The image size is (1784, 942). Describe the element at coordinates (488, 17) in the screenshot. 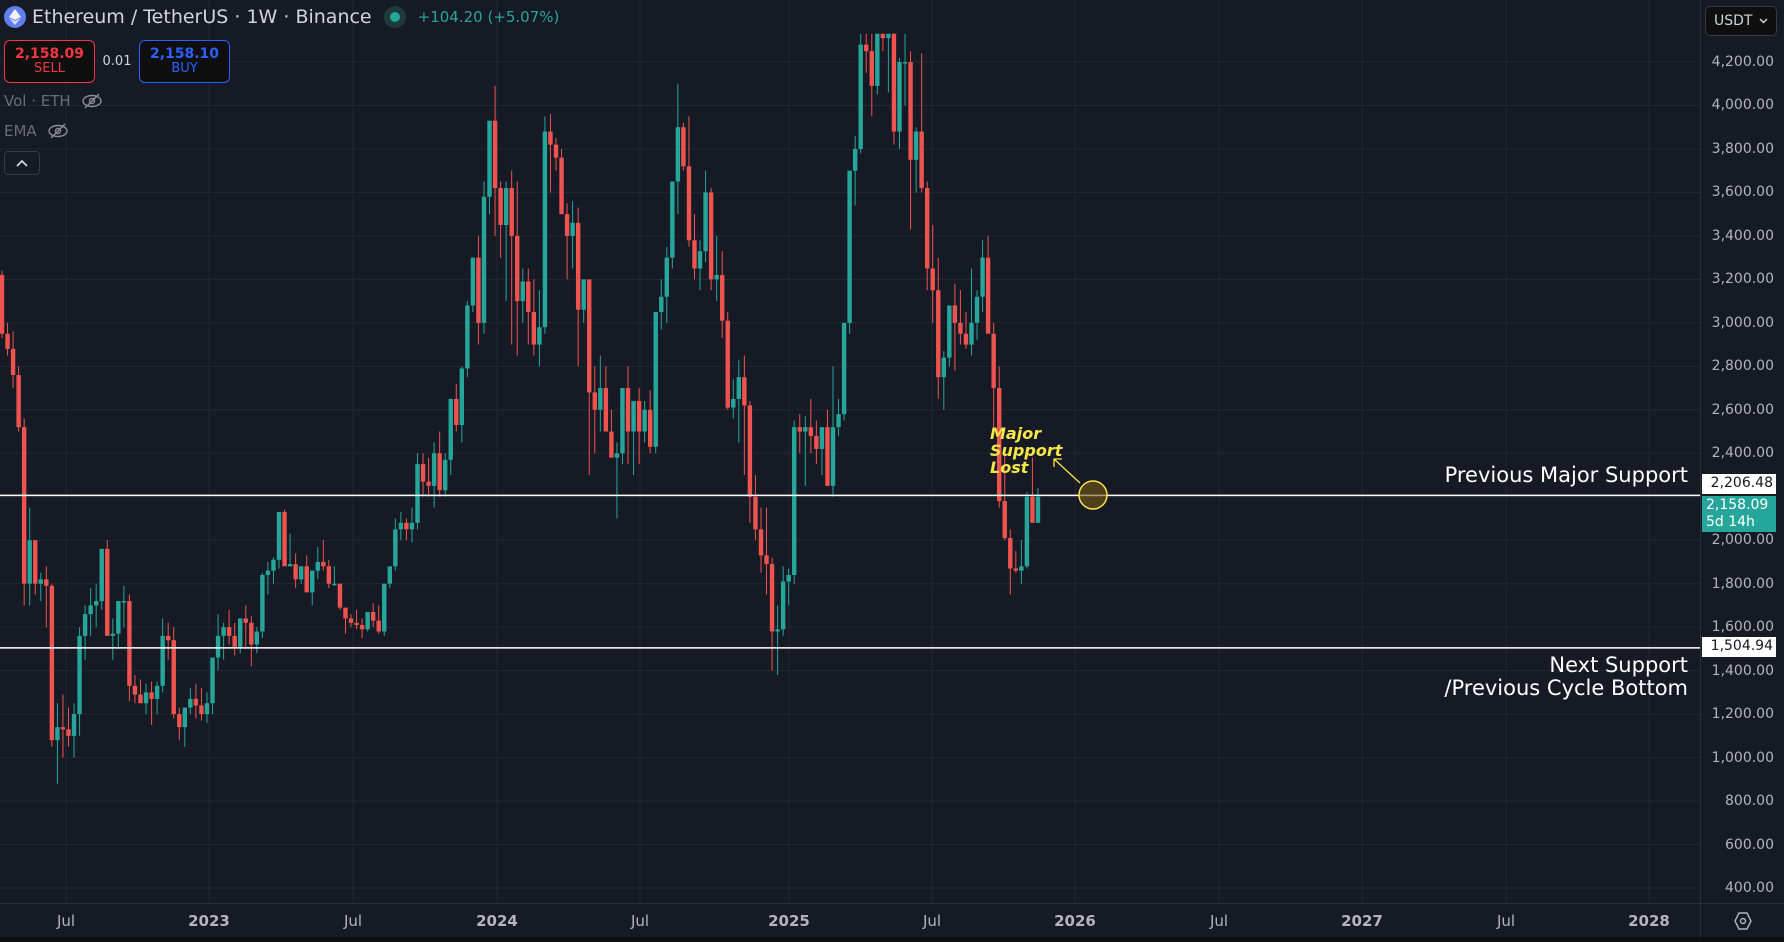

I see `price-change: +104.20 (+5.07%)` at that location.